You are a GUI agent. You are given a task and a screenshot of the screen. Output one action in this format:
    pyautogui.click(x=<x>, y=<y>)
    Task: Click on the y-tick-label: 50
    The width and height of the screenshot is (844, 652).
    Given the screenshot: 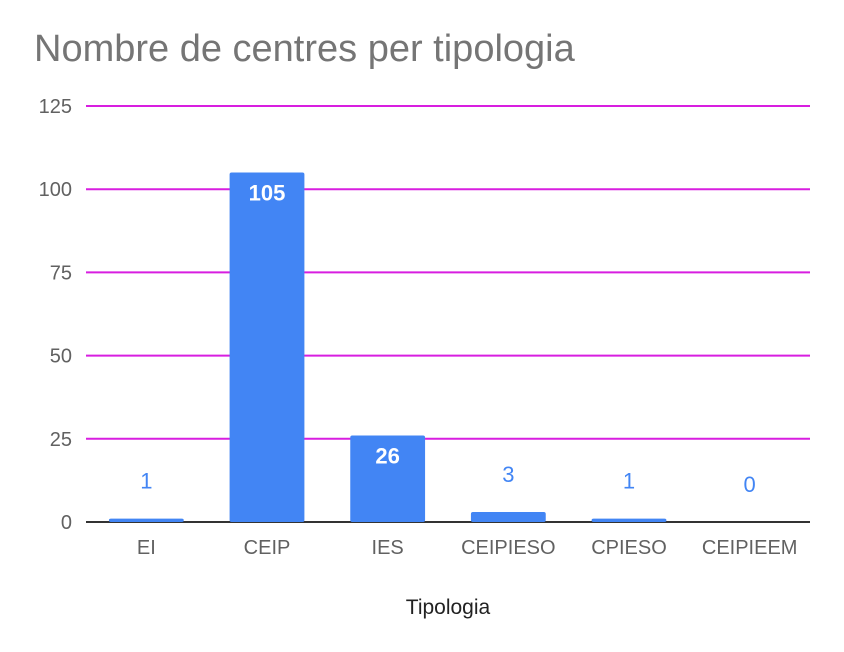 What is the action you would take?
    pyautogui.click(x=61, y=357)
    